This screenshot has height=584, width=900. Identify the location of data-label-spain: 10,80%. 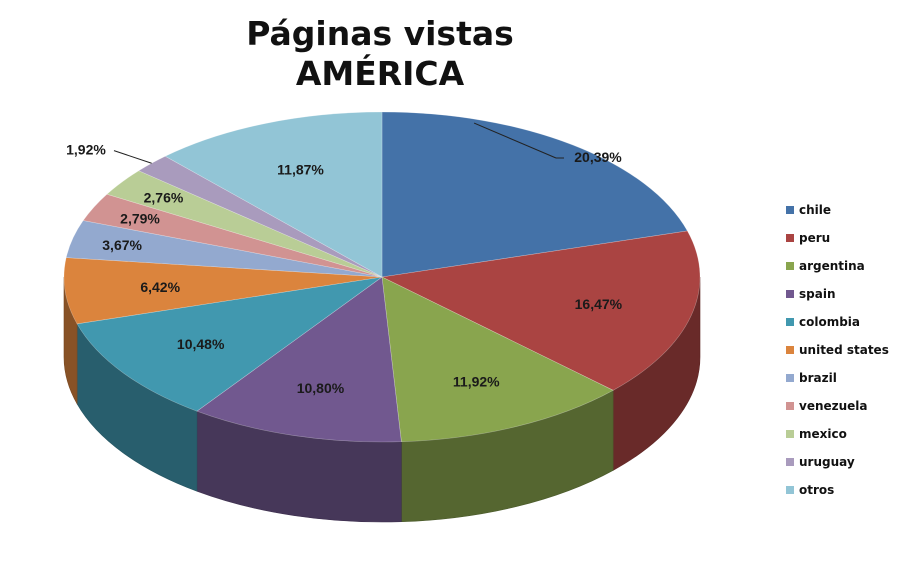
(321, 388).